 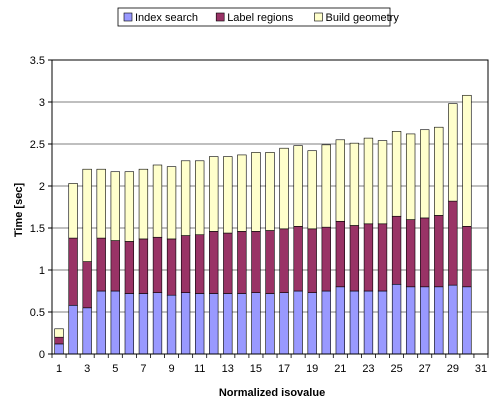 I want to click on y-tick-label: 2.5, so click(x=37, y=145).